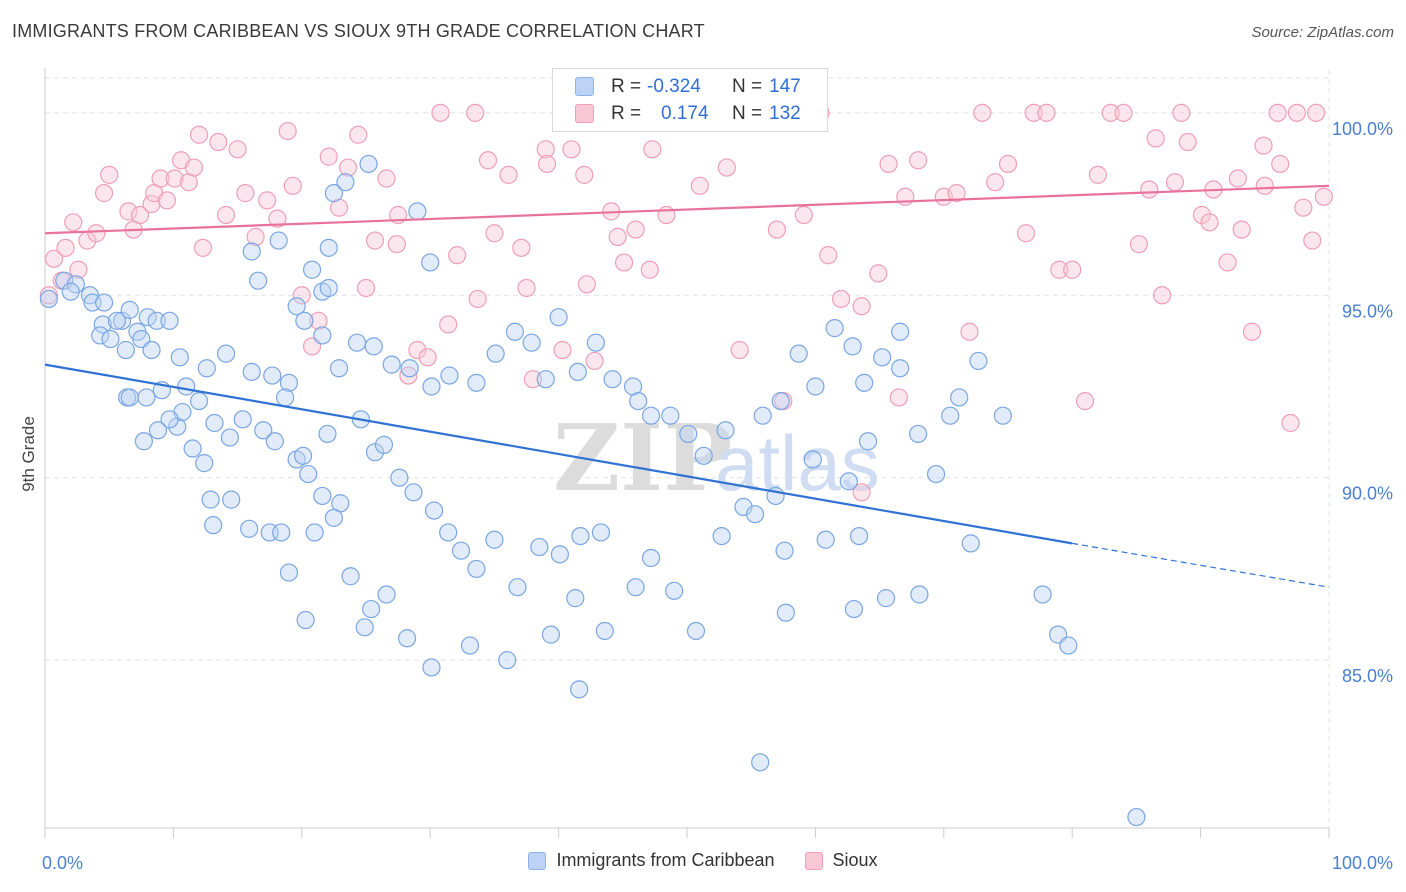 Image resolution: width=1406 pixels, height=892 pixels. What do you see at coordinates (1362, 863) in the screenshot?
I see `x-tick-label: 100.0%` at bounding box center [1362, 863].